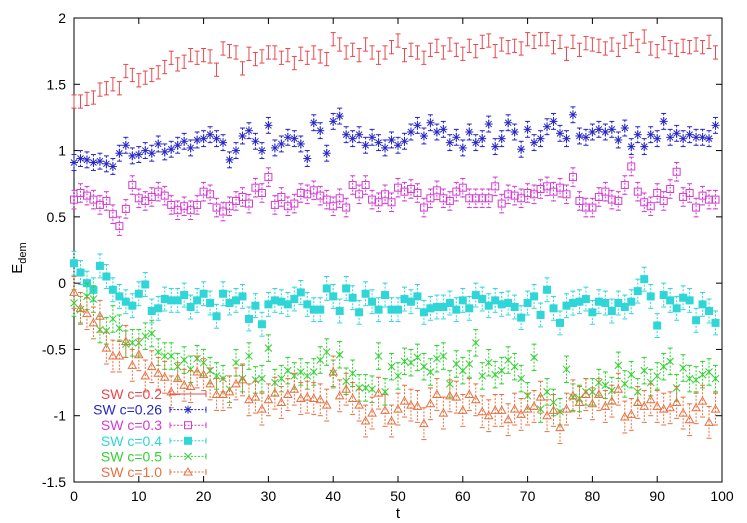 This screenshot has width=747, height=523. What do you see at coordinates (528, 496) in the screenshot?
I see `x-tick-label: 70` at bounding box center [528, 496].